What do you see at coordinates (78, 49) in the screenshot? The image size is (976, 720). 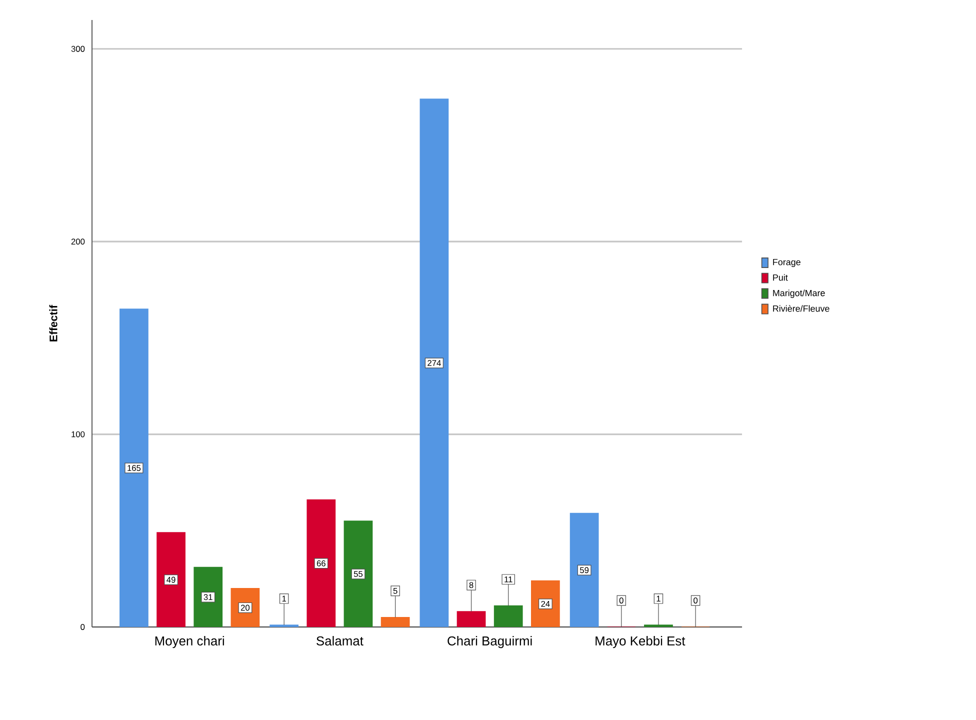 I see `y-tick-label: 300` at bounding box center [78, 49].